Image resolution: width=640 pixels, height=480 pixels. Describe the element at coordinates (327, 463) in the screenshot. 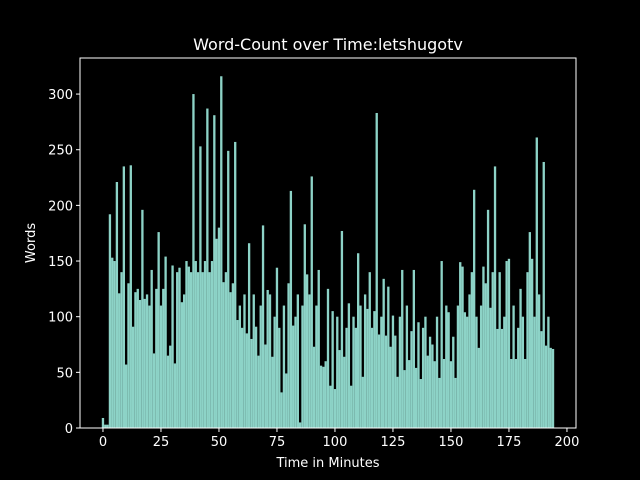

I see `x-axis-label: Time in Minutes` at that location.